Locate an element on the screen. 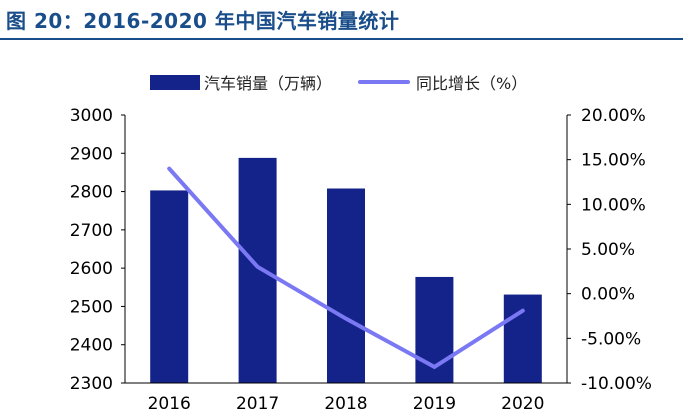  x-tick-label: 2017 is located at coordinates (257, 404).